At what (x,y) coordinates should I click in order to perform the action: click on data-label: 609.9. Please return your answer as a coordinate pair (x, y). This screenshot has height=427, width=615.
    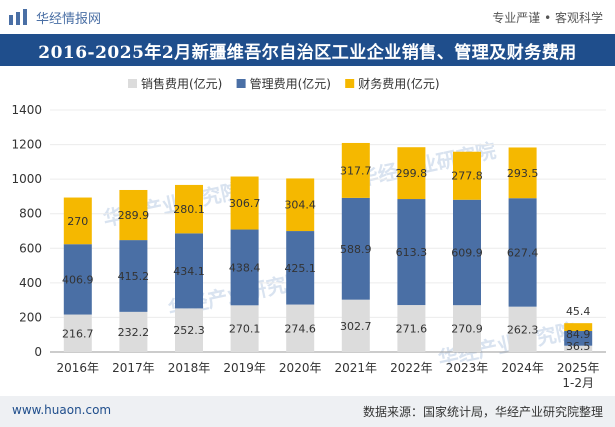
    Looking at the image, I should click on (467, 252).